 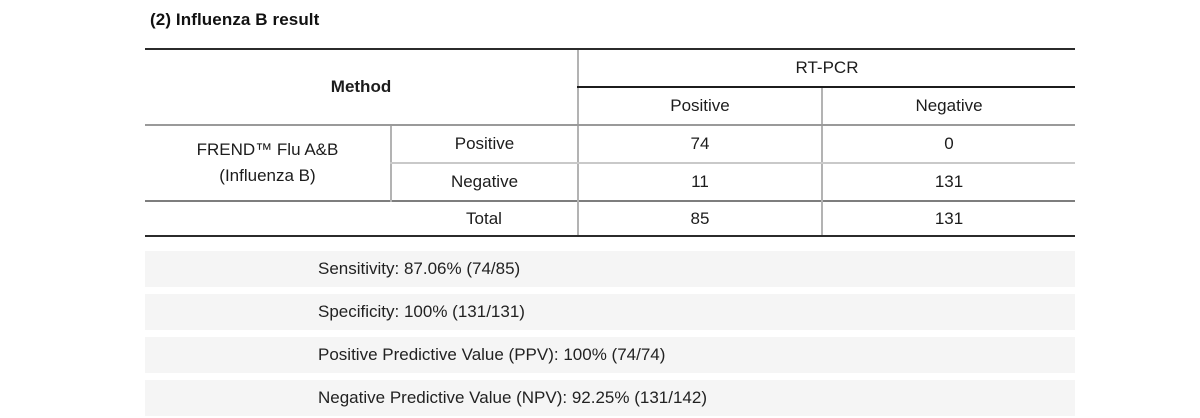 I want to click on device-name-cell: FREND™ Flu A&B (Influenza B), so click(x=268, y=163).